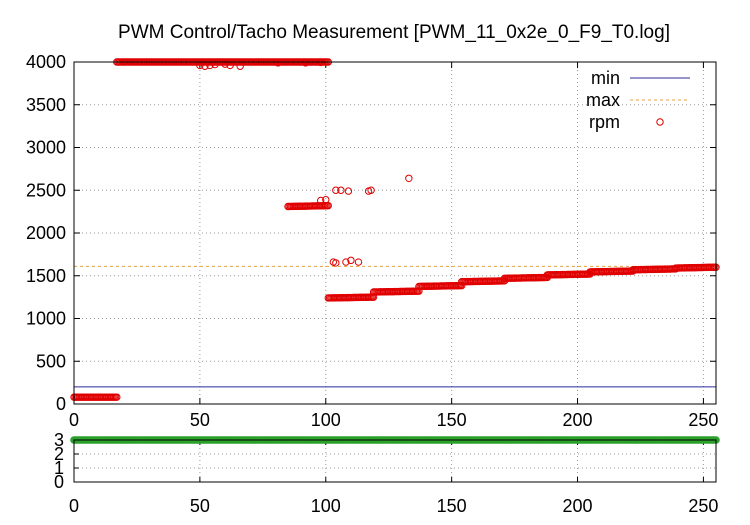  I want to click on y-tick-label: 500, so click(51, 361).